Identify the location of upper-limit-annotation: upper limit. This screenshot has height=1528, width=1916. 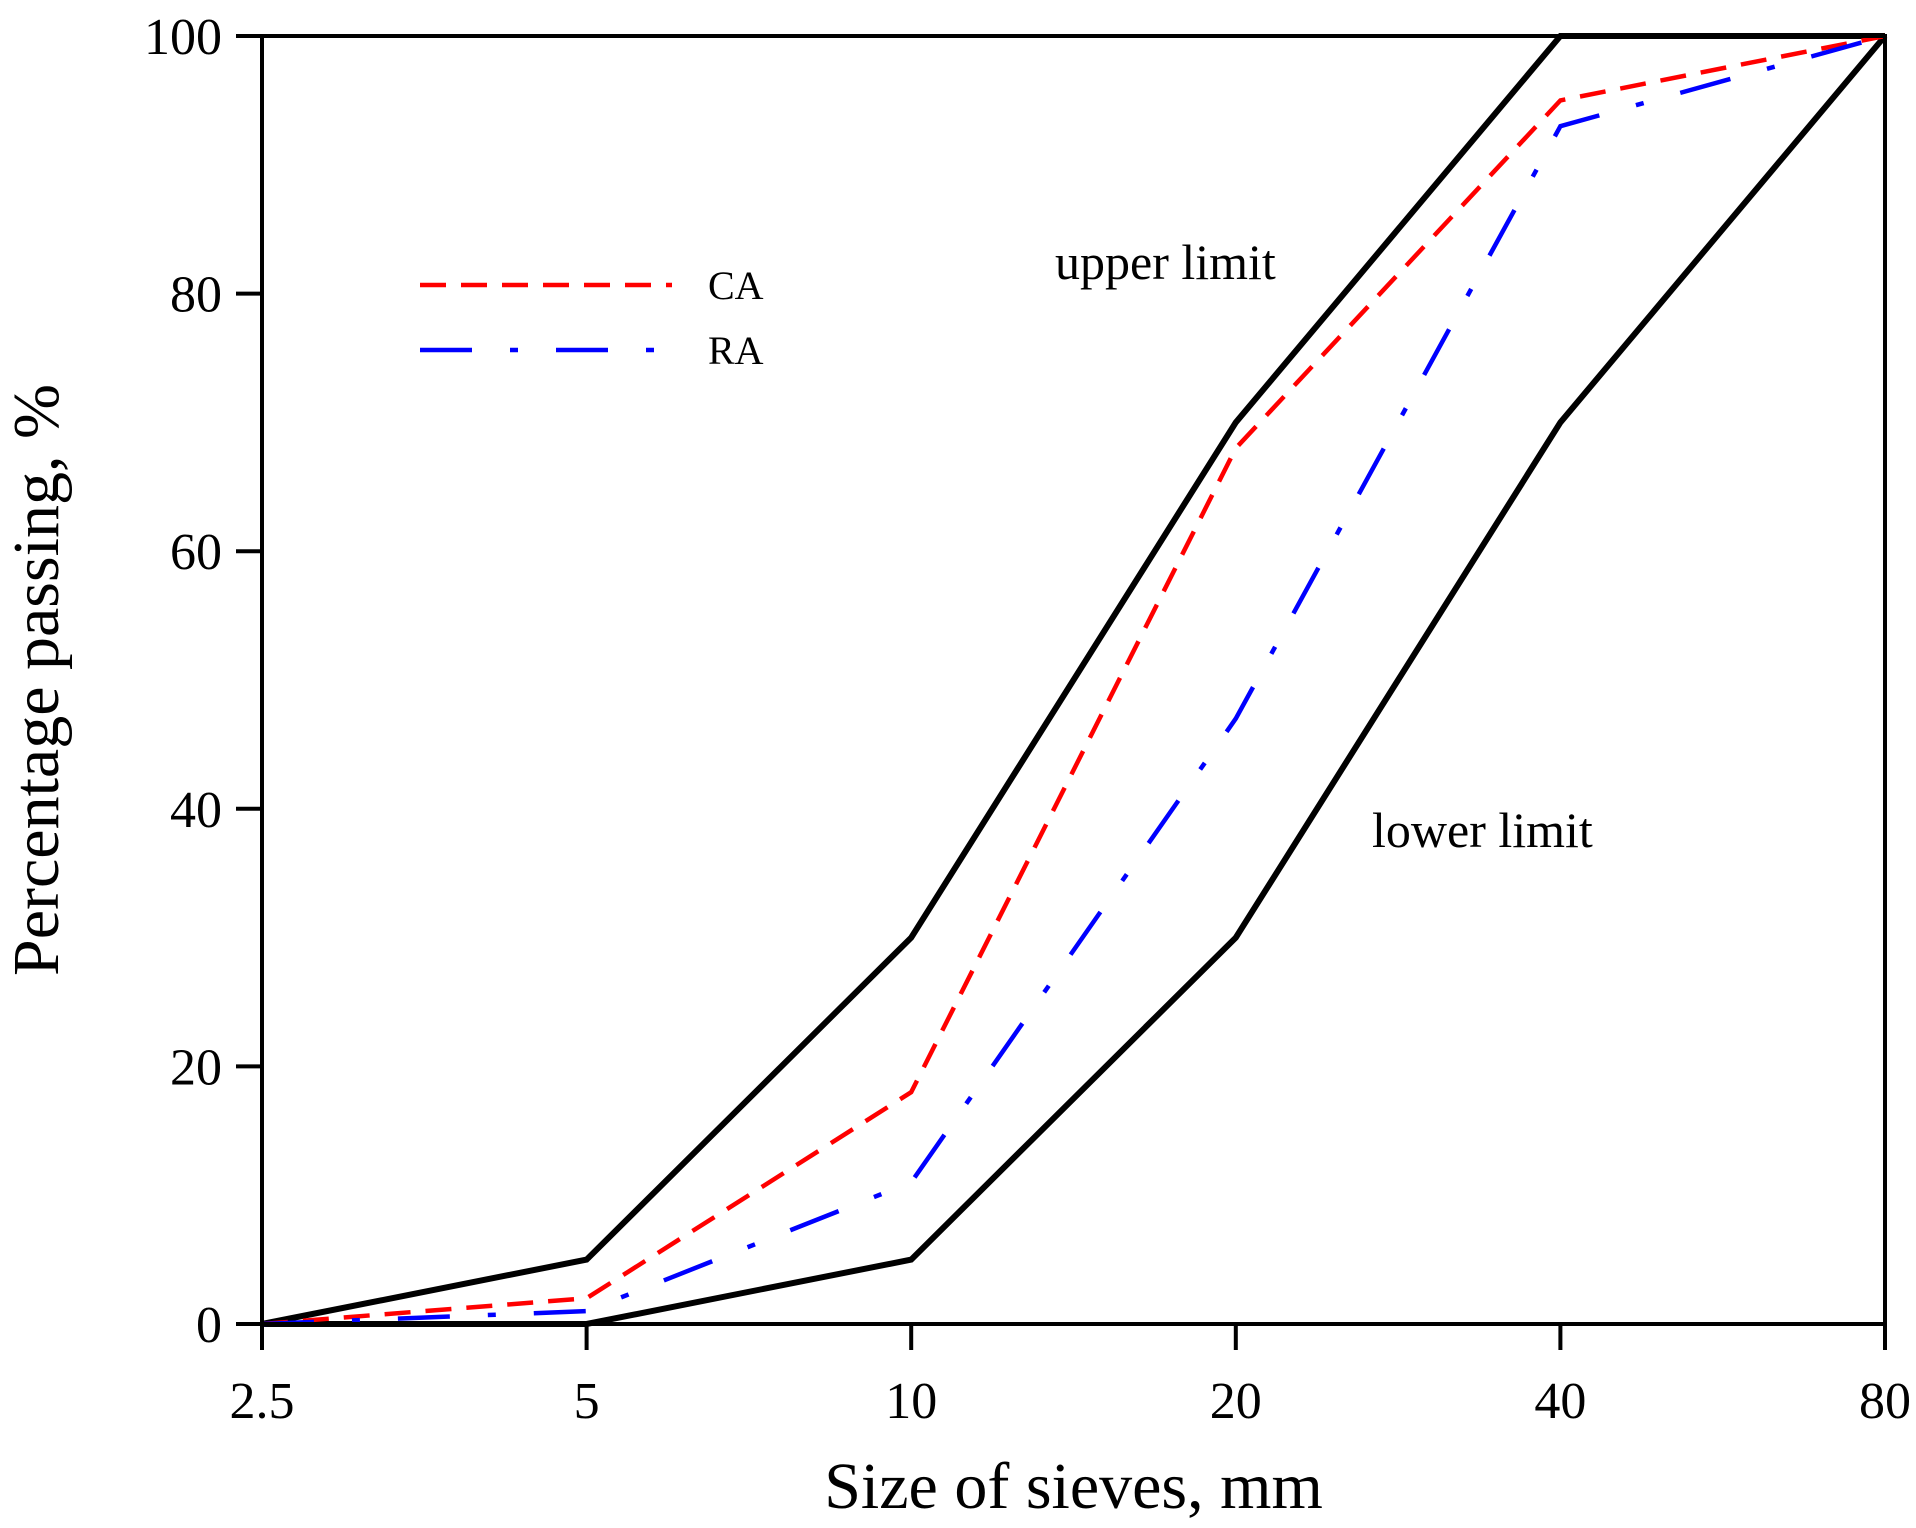
(1165, 262).